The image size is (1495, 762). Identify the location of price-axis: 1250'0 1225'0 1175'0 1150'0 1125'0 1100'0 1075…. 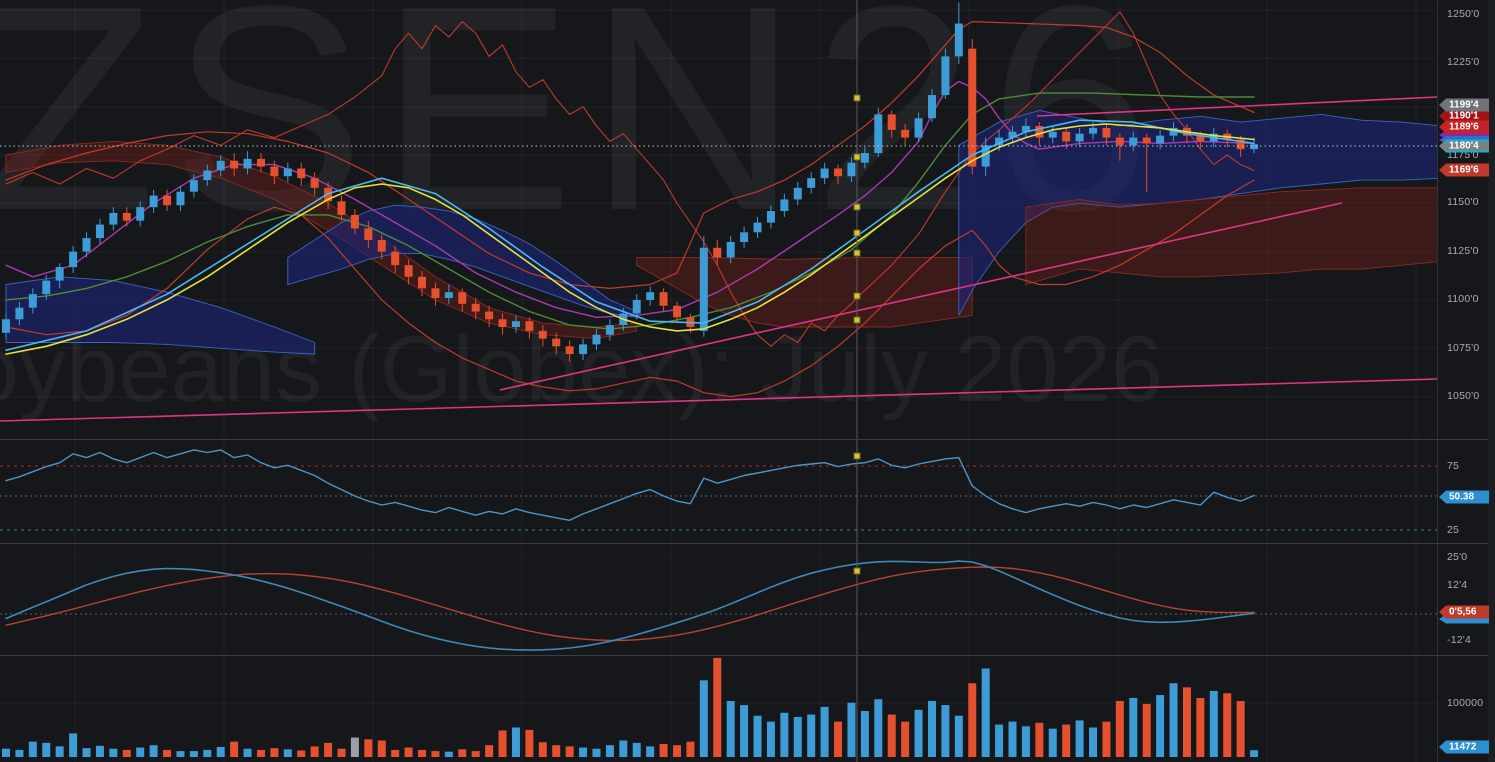
(1466, 381).